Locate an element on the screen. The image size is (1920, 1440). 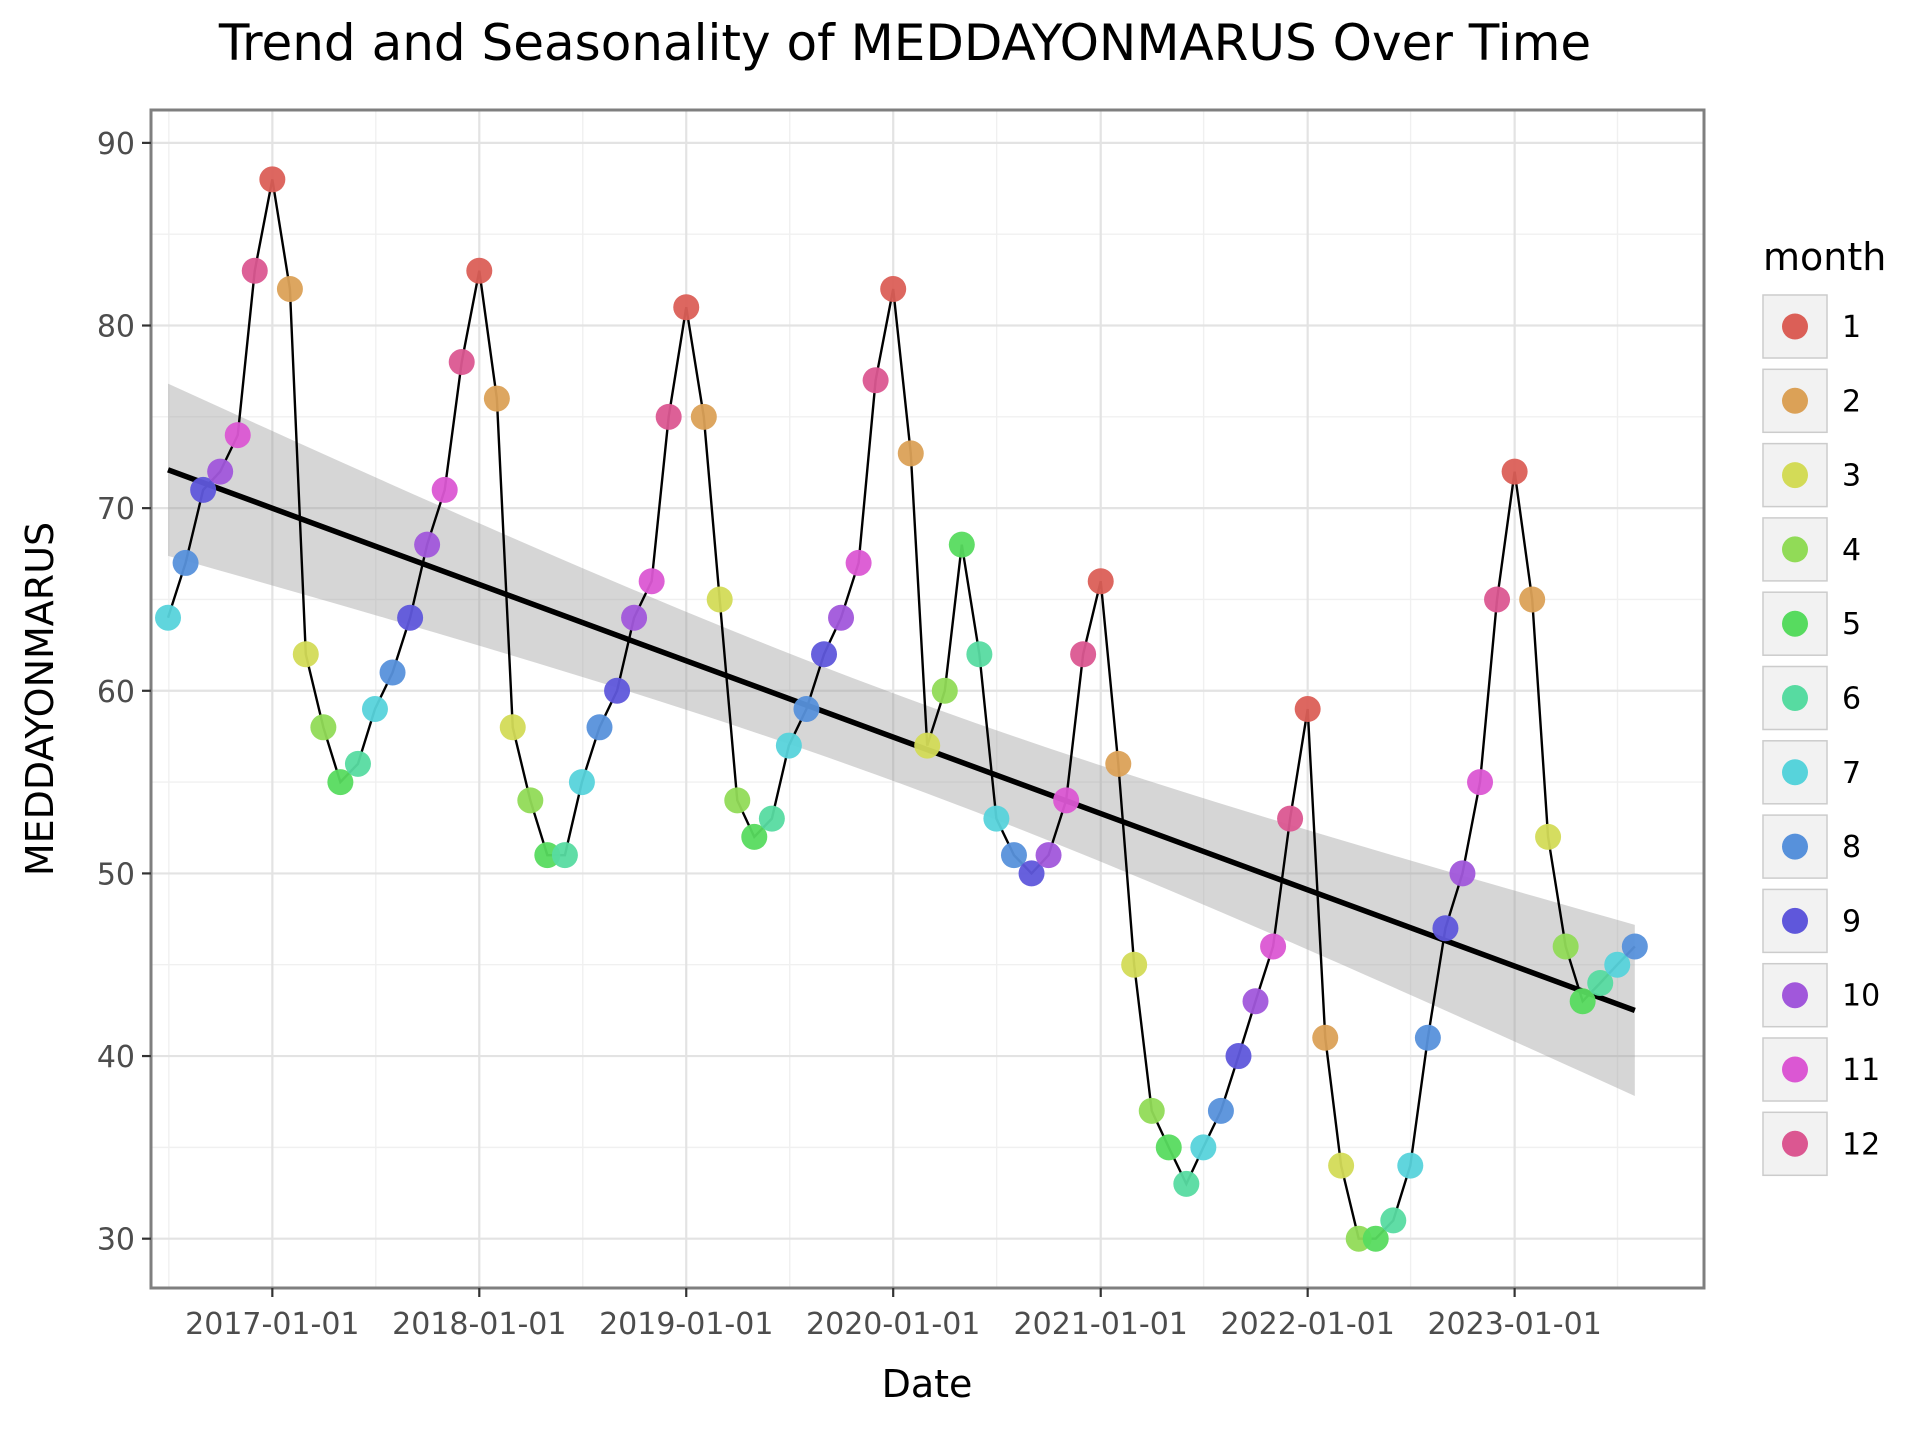
x-tick-label: 2018-01-01 is located at coordinates (479, 1324).